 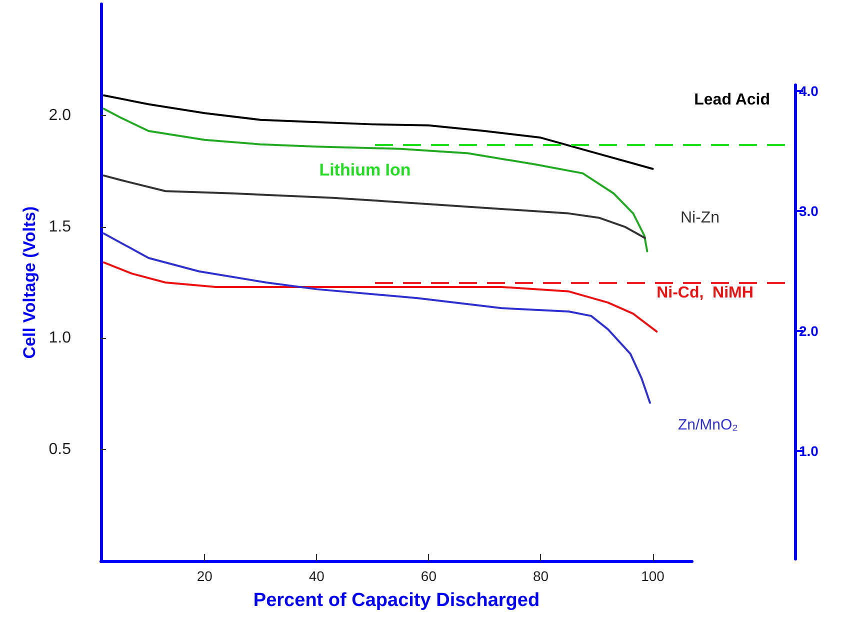 What do you see at coordinates (708, 425) in the screenshot?
I see `text: Zn/MnO₂` at bounding box center [708, 425].